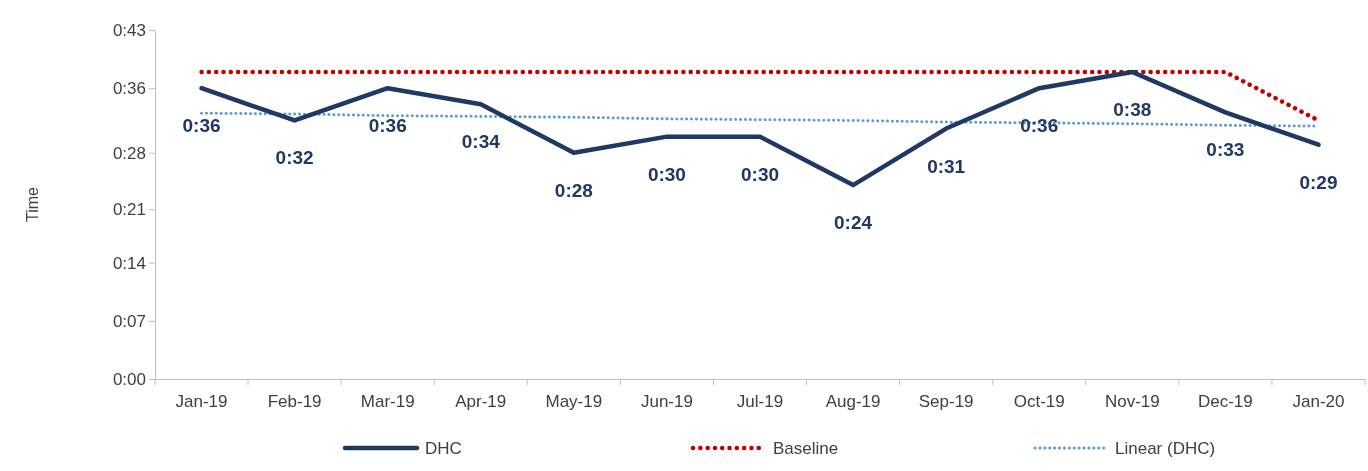 This screenshot has height=471, width=1368. Describe the element at coordinates (1132, 401) in the screenshot. I see `x-tick-label: Nov-19` at that location.